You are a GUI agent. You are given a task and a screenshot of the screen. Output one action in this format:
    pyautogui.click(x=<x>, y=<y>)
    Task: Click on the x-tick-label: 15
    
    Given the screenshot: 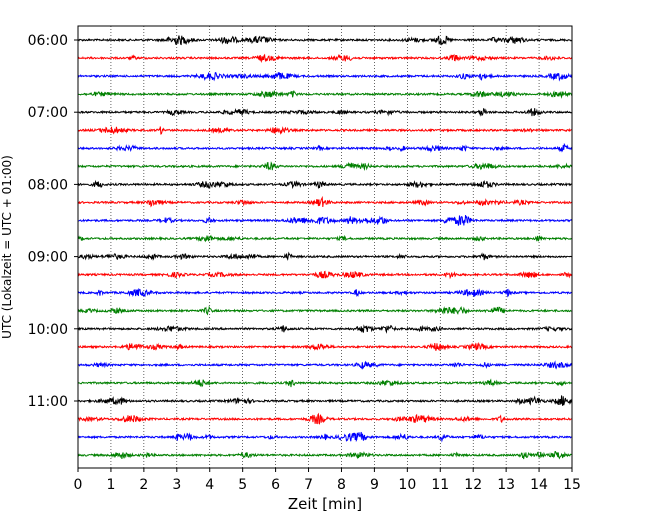 What is the action you would take?
    pyautogui.click(x=572, y=485)
    